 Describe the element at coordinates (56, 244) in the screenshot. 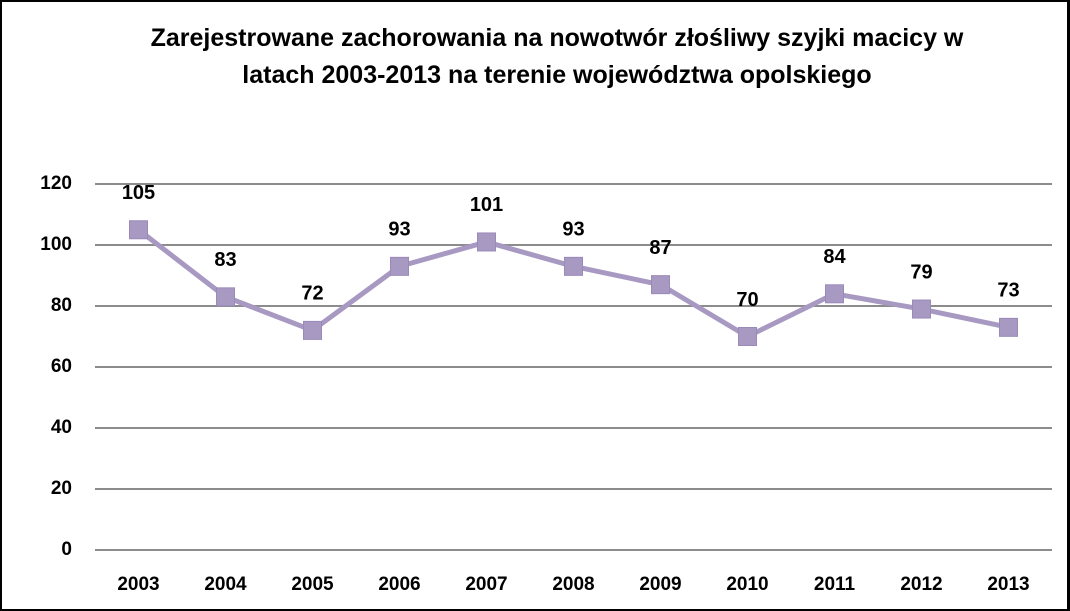

I see `y-tick-label: 100` at that location.